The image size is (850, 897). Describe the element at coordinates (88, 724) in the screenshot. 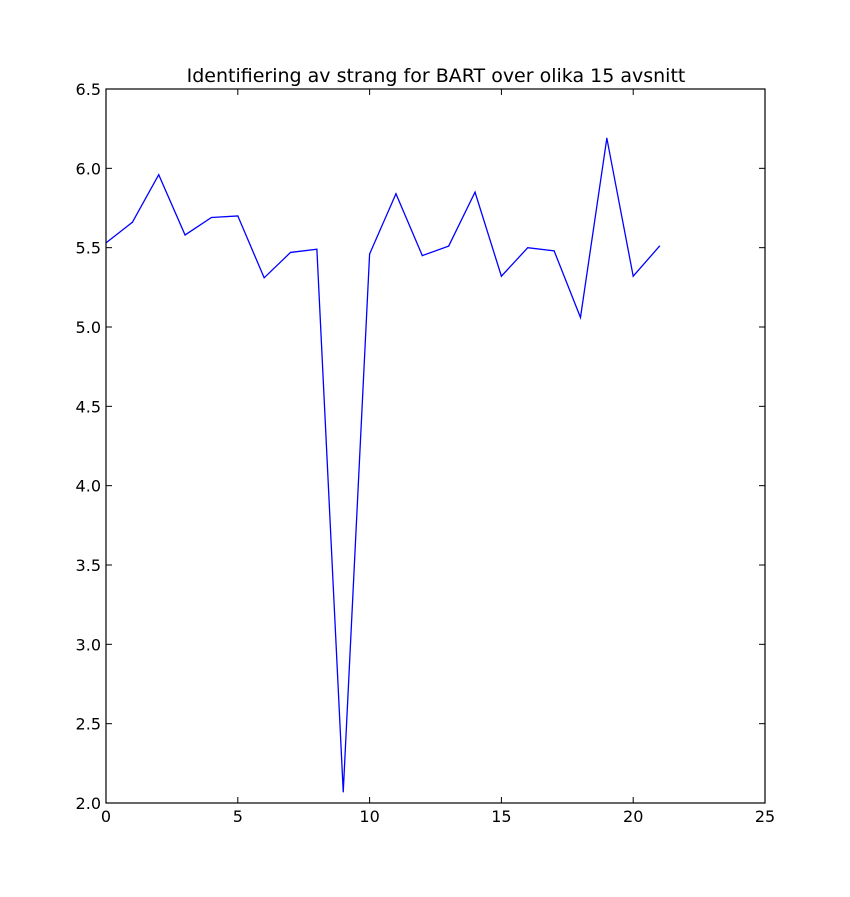

I see `y-tick-label: 2.5` at that location.